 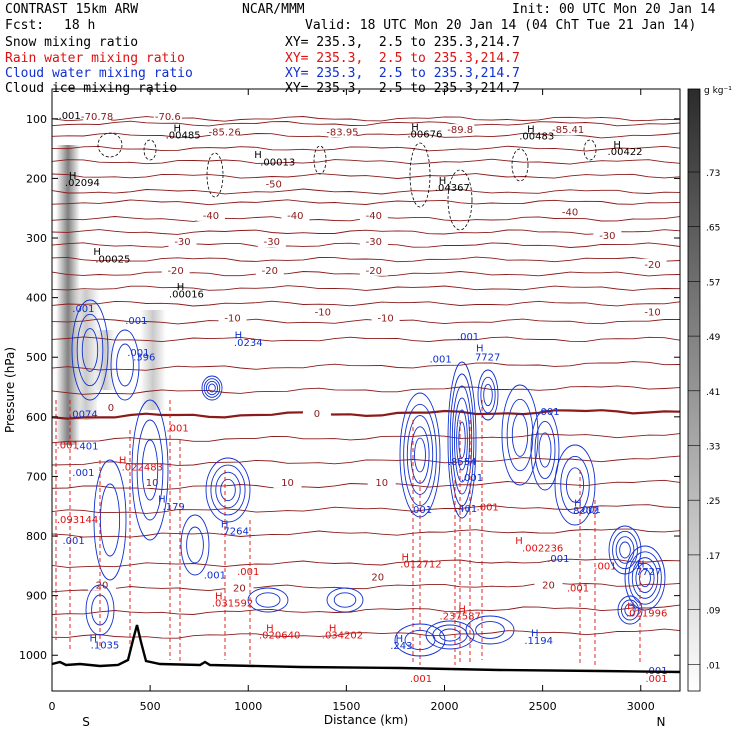 I want to click on isotherm-label: 10, so click(x=287, y=483).